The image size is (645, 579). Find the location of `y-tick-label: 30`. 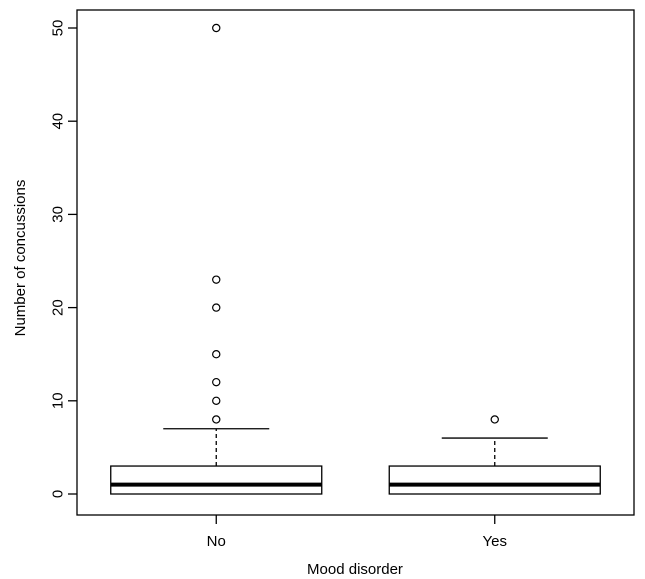

y-tick-label: 30 is located at coordinates (58, 214).